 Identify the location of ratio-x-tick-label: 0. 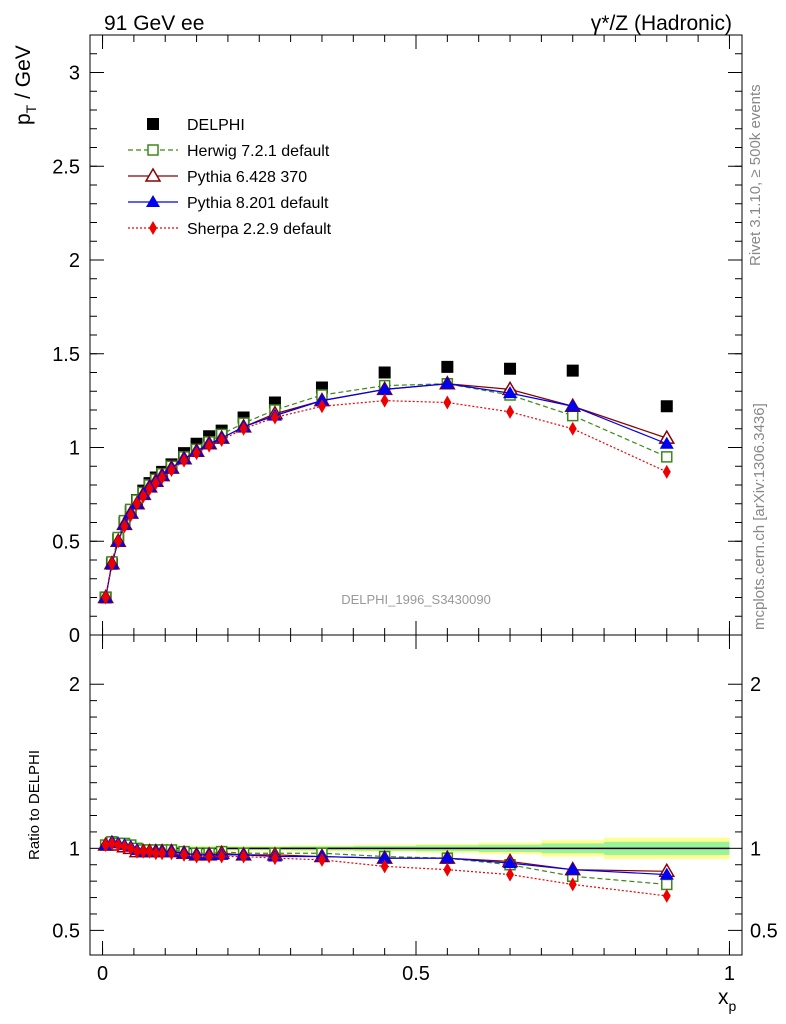
(102, 974).